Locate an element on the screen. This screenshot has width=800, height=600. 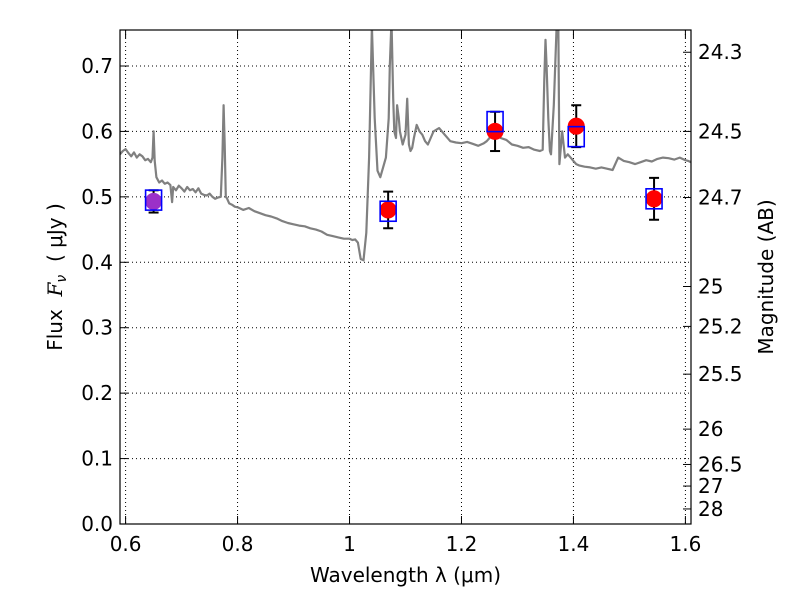
x-tick-label: 0.8 is located at coordinates (238, 544).